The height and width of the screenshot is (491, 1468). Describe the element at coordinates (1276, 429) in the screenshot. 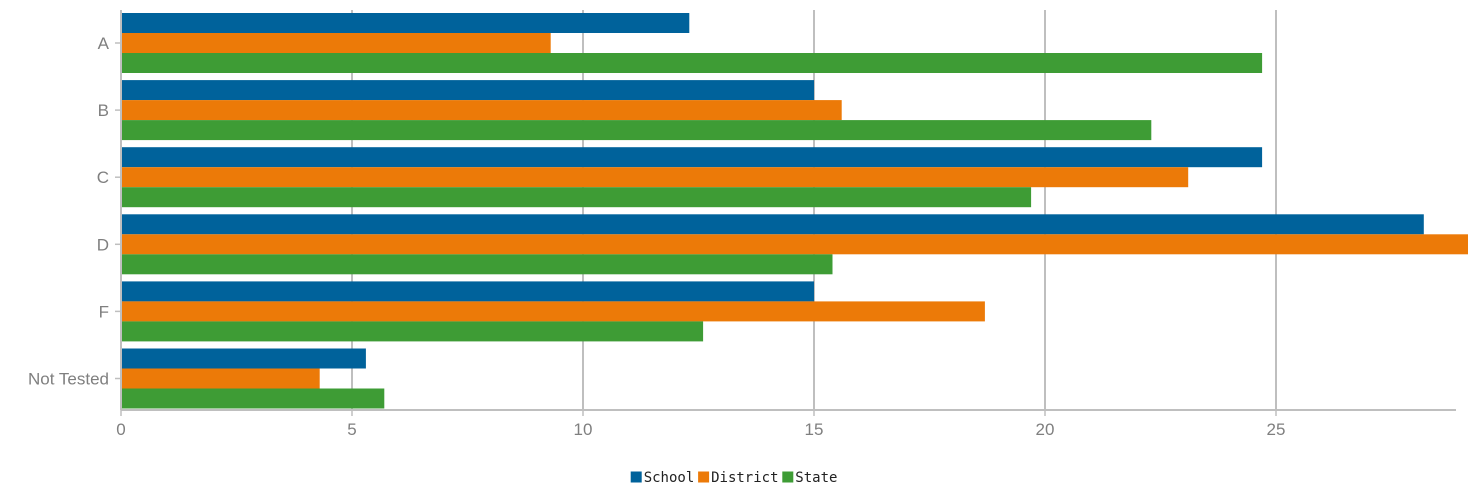

I see `x-tick-label-25: 25` at that location.